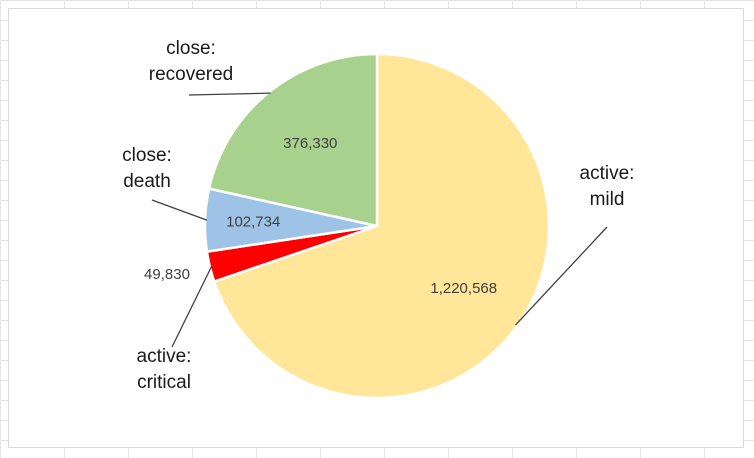 The width and height of the screenshot is (754, 458). What do you see at coordinates (253, 222) in the screenshot?
I see `value-label-close-death: 102,734` at bounding box center [253, 222].